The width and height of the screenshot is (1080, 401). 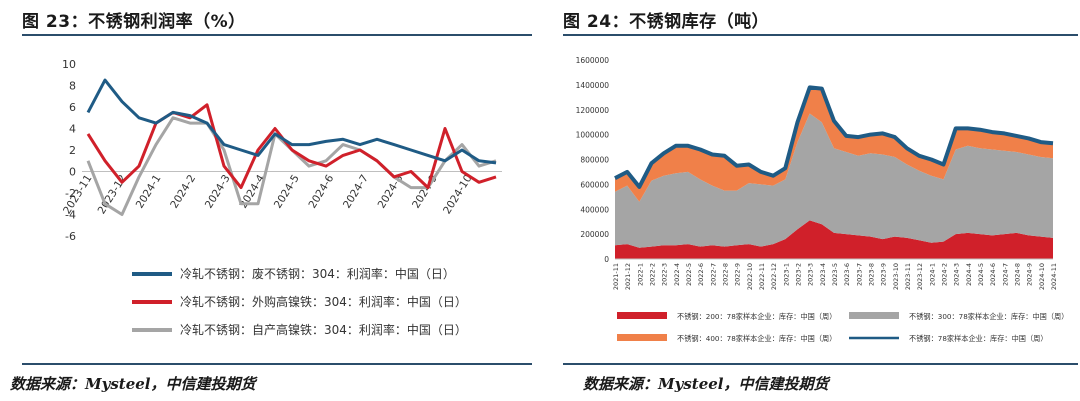 I want to click on y-tick-label: -2, so click(x=70, y=193).